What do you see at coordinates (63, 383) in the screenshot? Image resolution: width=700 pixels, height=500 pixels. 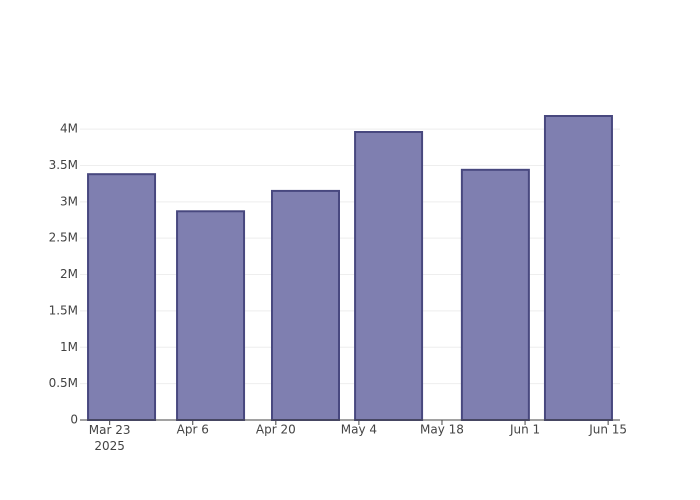 I see `y-tick-label: 0.5M` at bounding box center [63, 383].